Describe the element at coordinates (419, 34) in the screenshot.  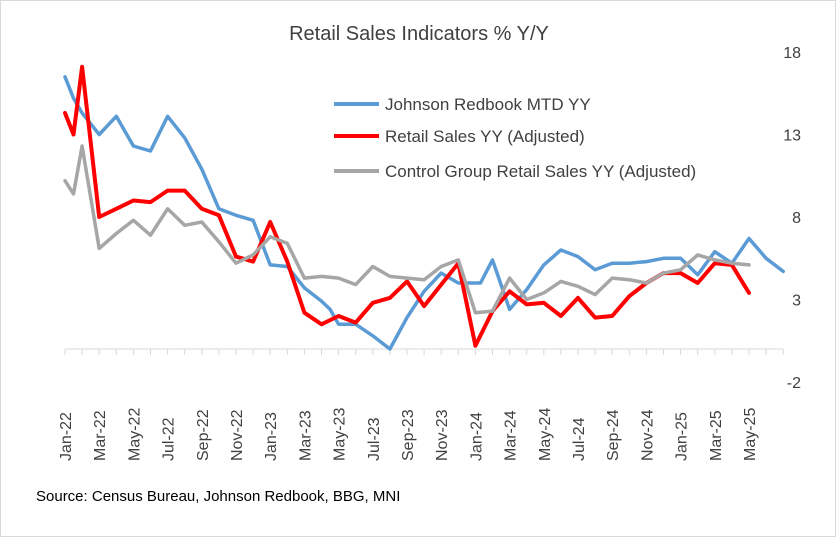
I see `chart-title: Retail Sales Indicators % Y/Y` at that location.